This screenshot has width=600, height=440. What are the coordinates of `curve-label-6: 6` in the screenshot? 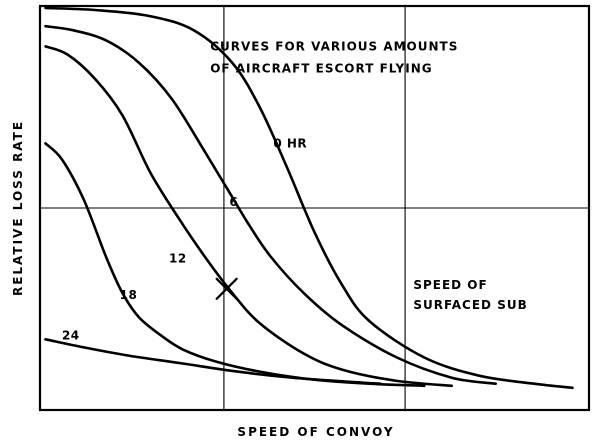 It's located at (233, 202).